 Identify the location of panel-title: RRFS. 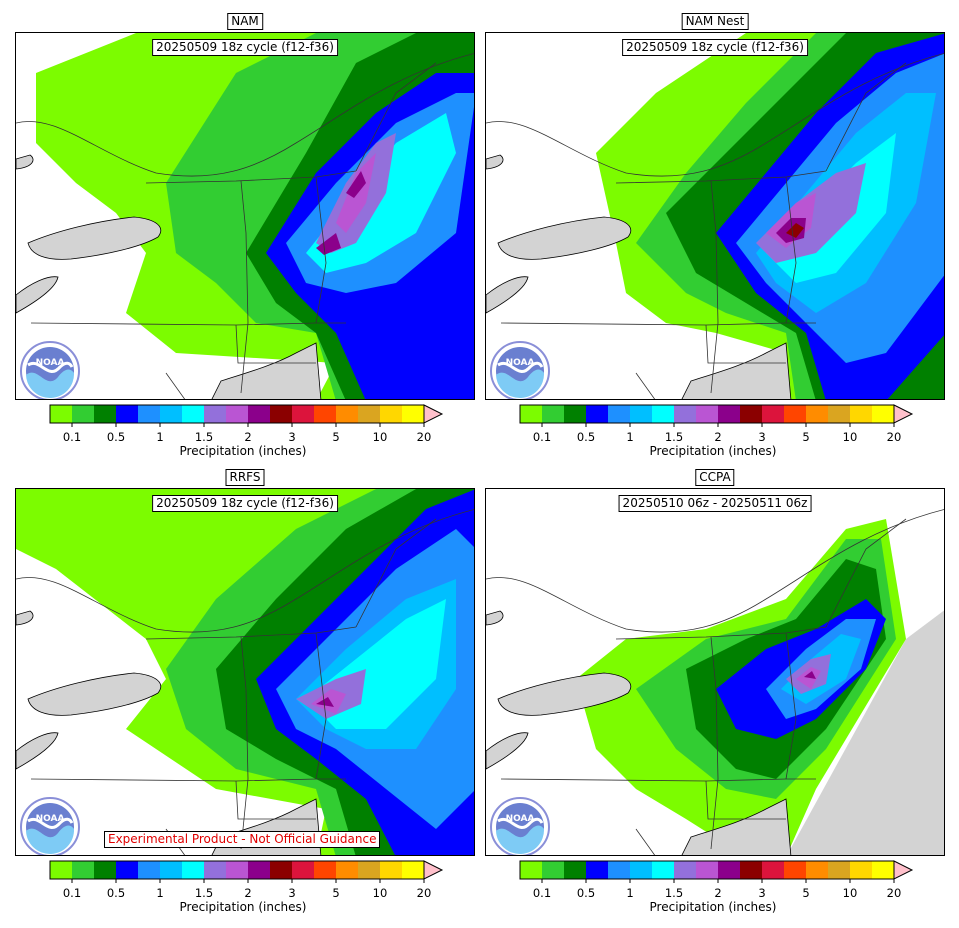
(245, 477).